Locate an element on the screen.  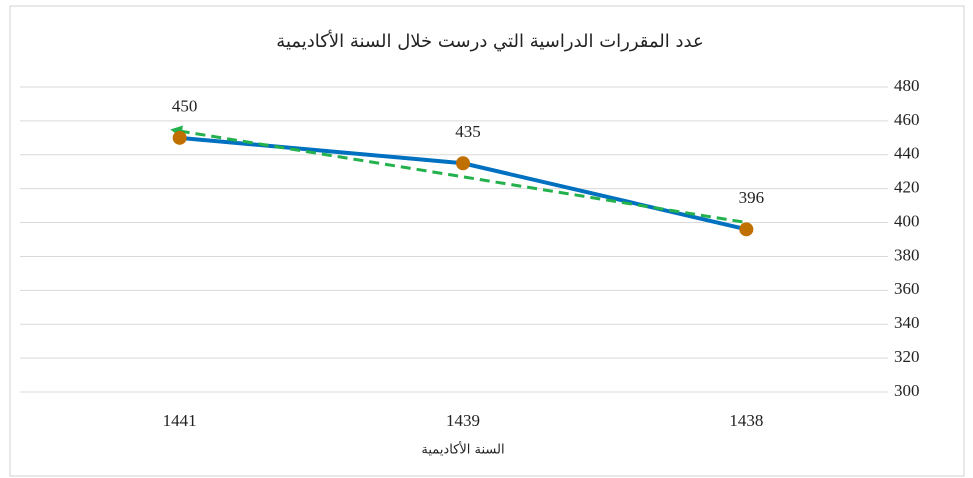
data-label: 396 is located at coordinates (752, 197).